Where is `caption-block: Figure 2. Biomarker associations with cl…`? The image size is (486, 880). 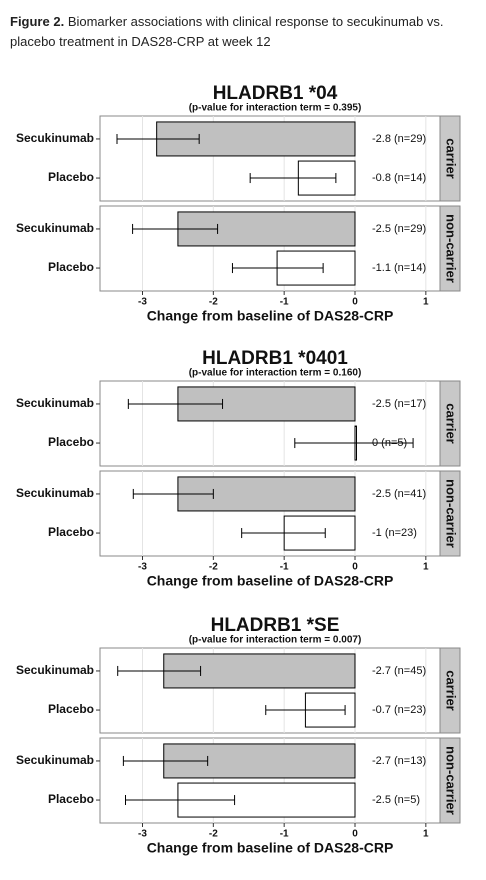 caption-block: Figure 2. Biomarker associations with cl… is located at coordinates (243, 32).